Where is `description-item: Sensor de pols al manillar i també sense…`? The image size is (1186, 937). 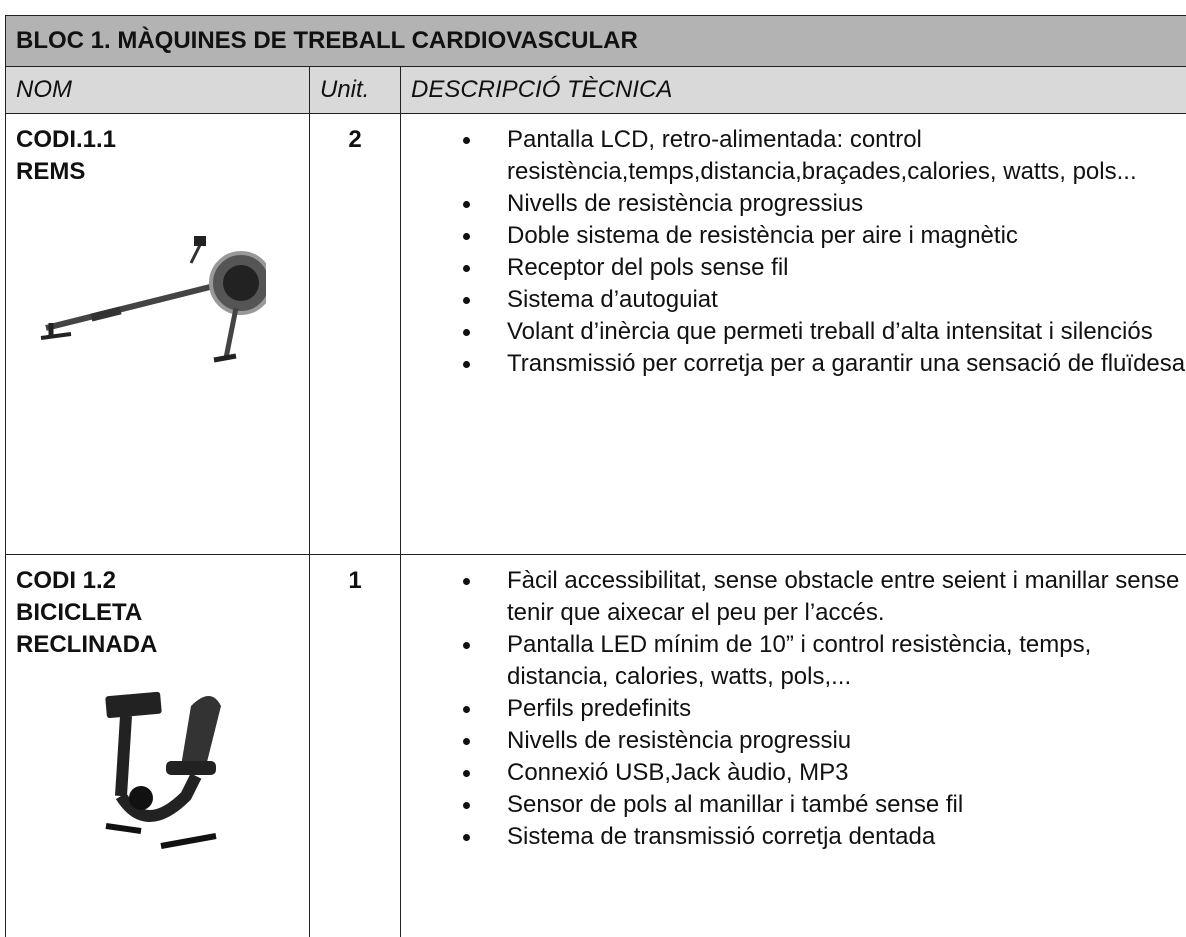
description-item: Sensor de pols al manillar i també sense… is located at coordinates (846, 805).